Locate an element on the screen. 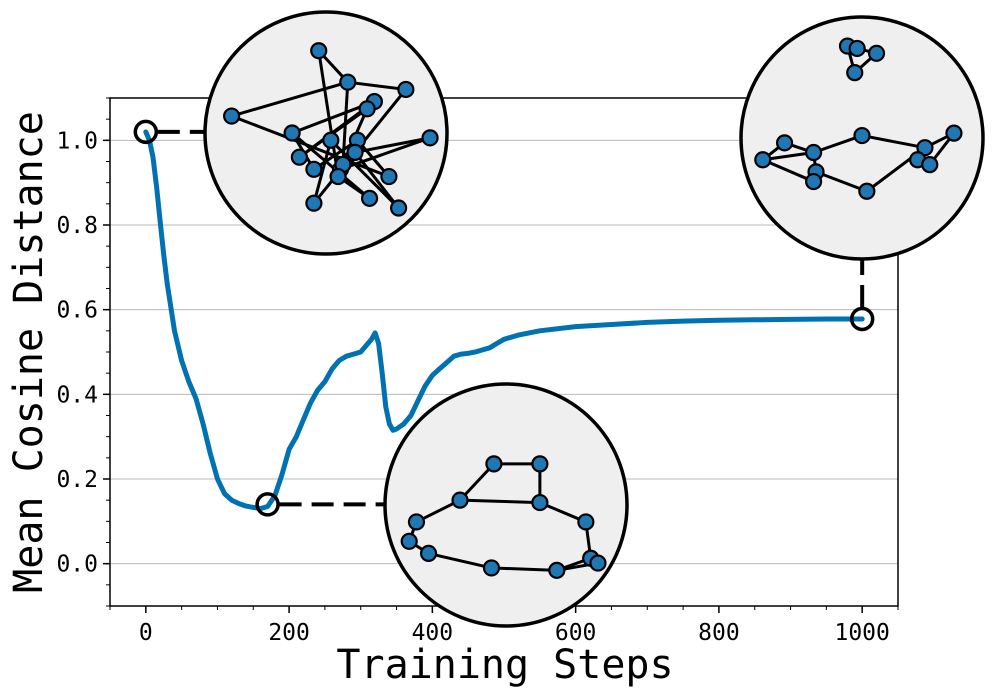  x-tick-label: 1000 is located at coordinates (861, 633).